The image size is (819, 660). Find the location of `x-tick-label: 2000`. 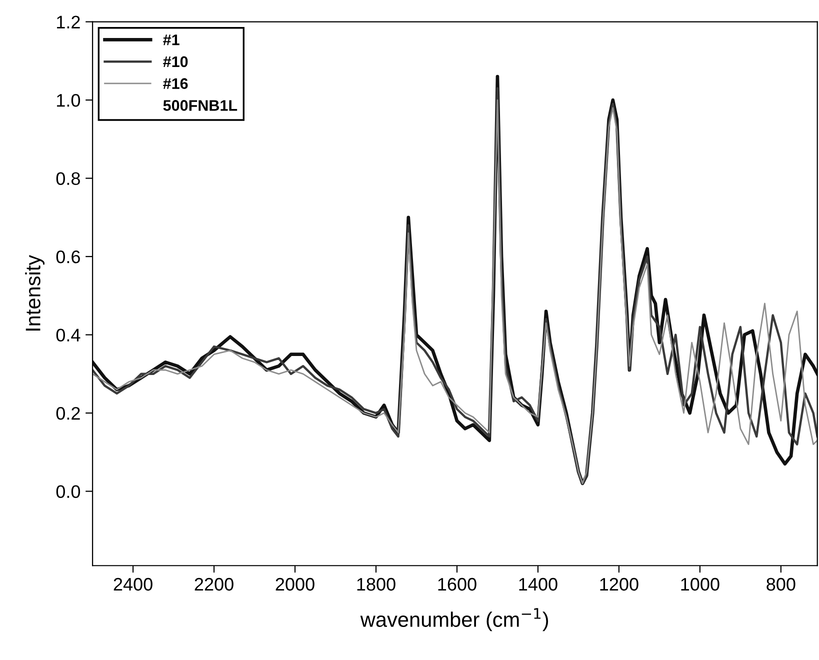

x-tick-label: 2000 is located at coordinates (295, 584).